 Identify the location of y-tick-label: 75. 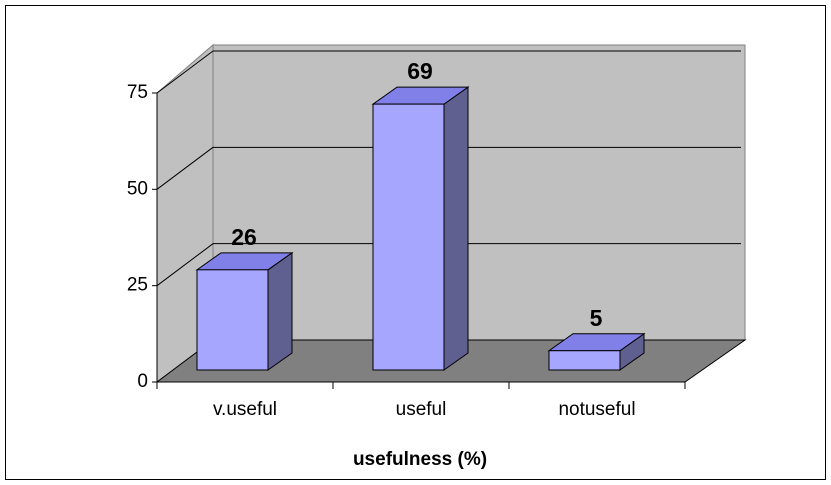
(137, 92).